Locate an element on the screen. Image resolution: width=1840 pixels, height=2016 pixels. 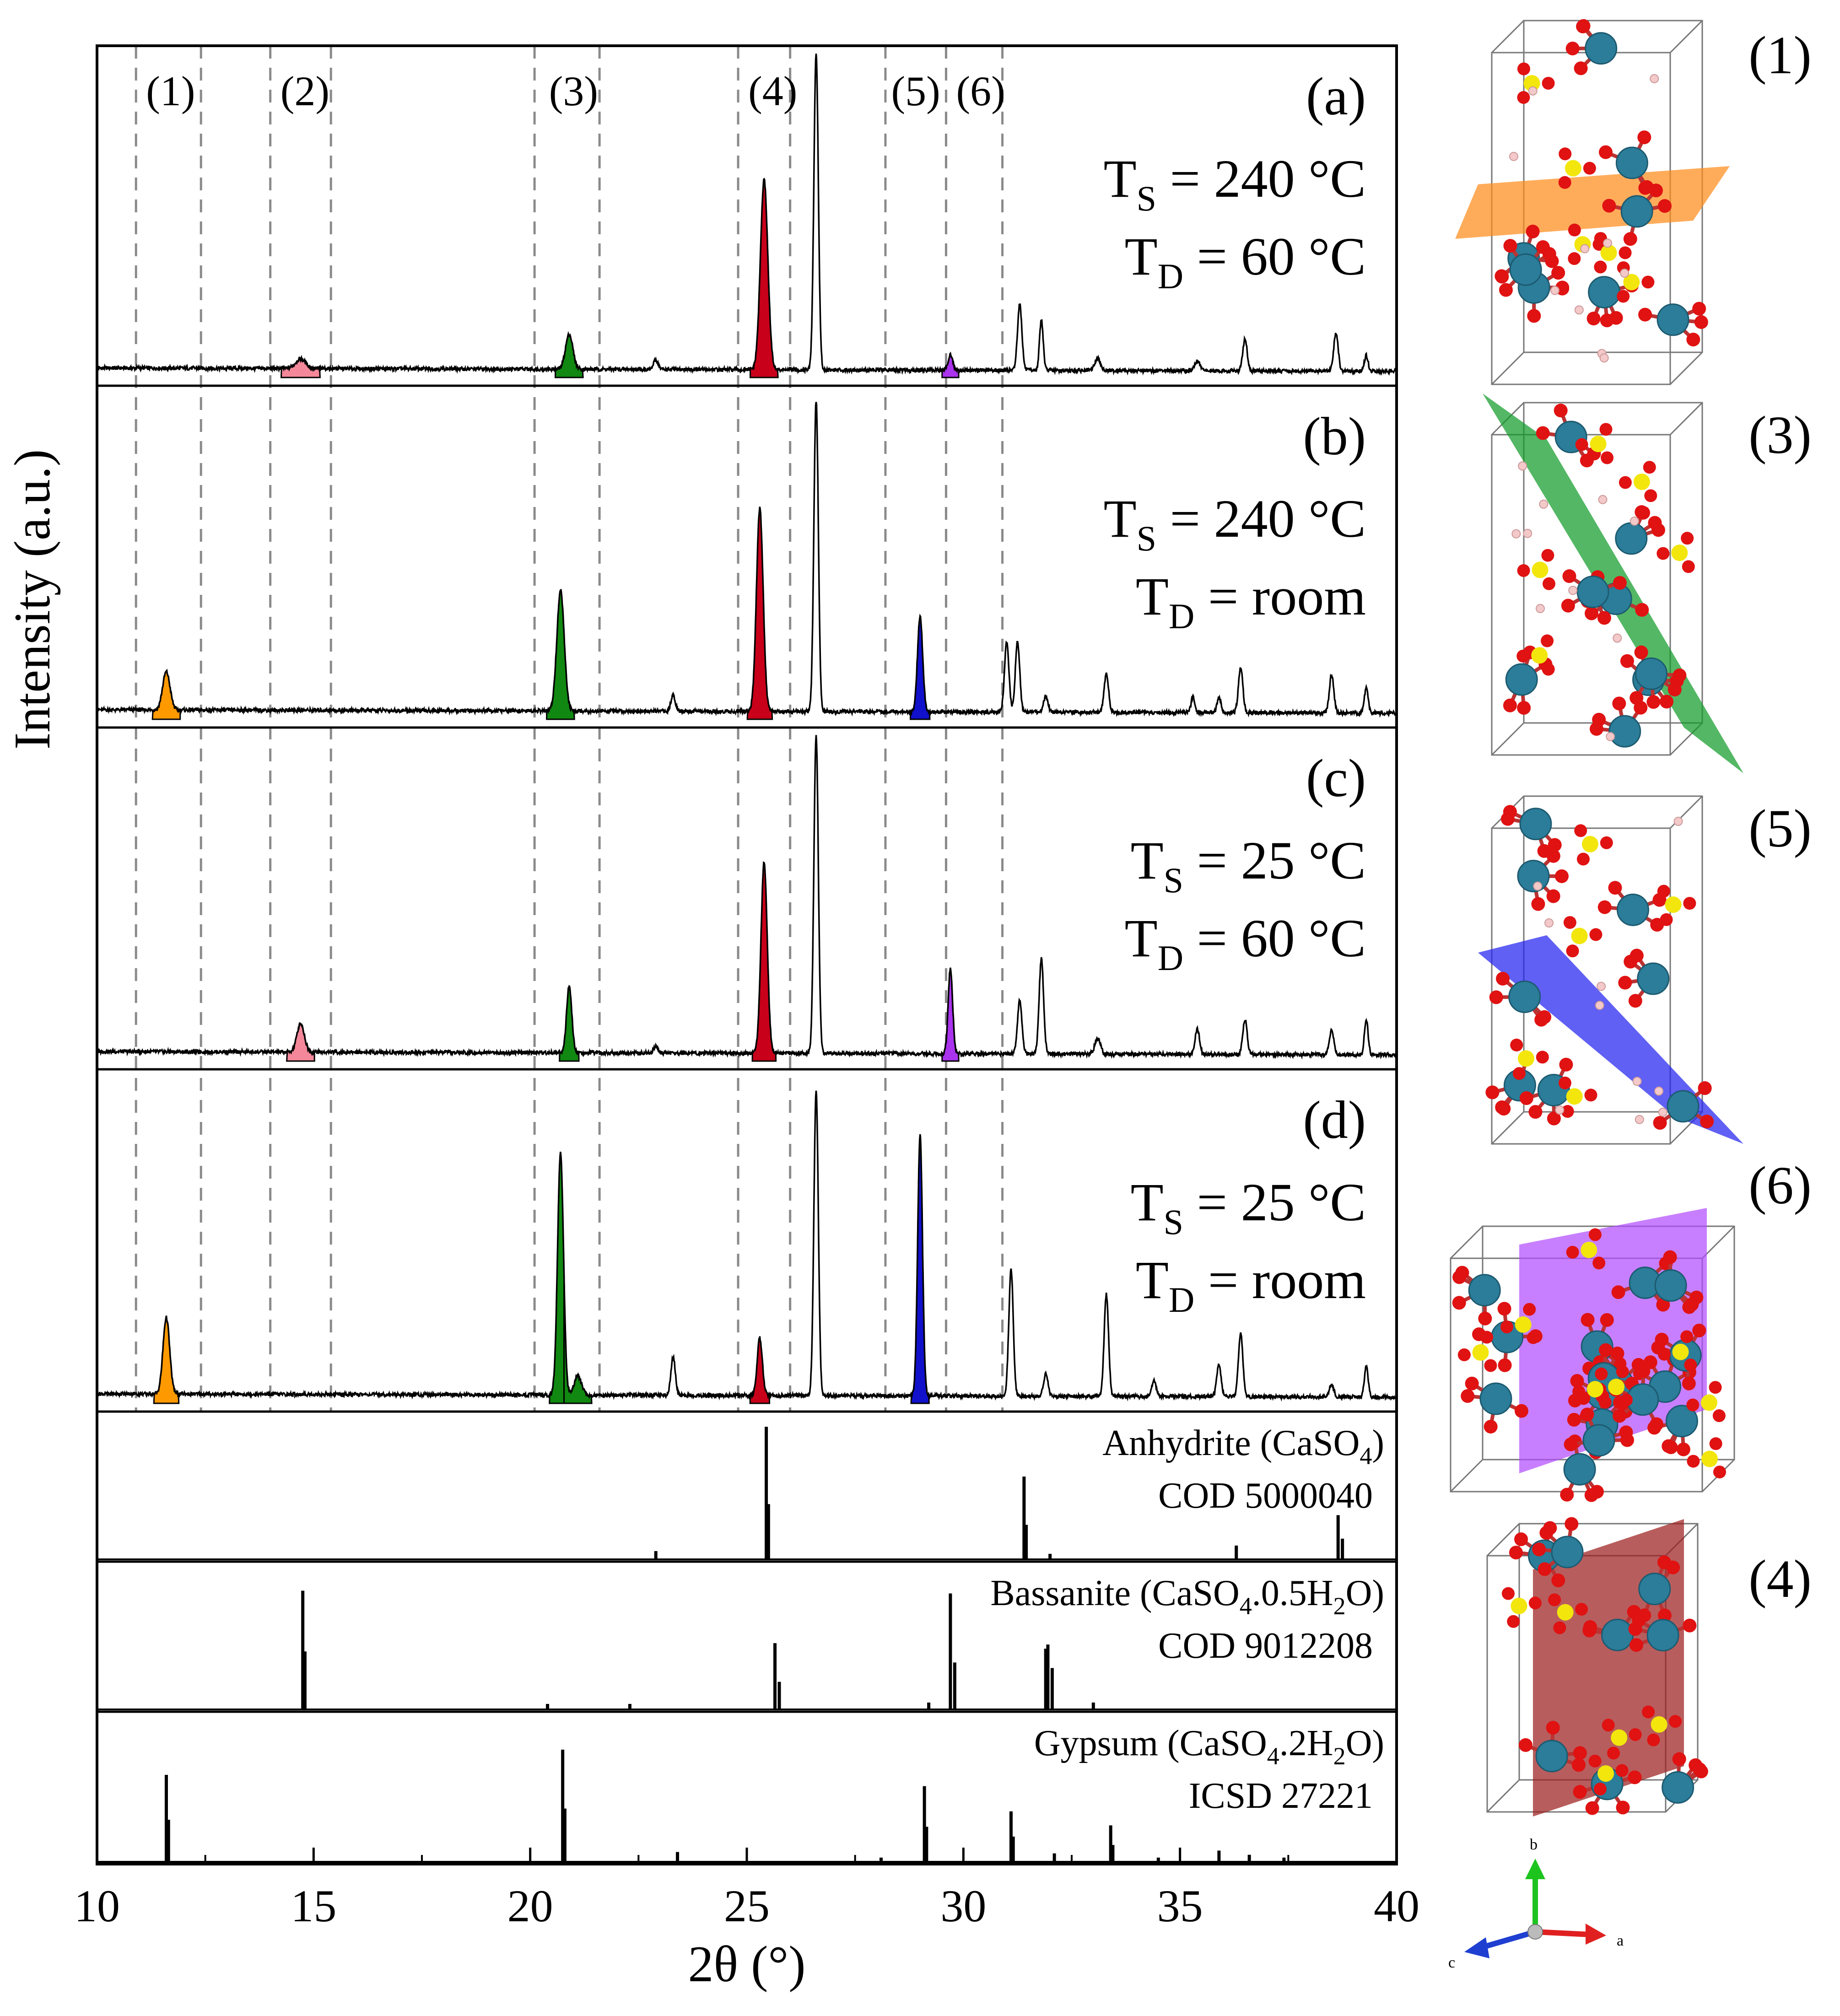
reference-code: ICSD 27221 is located at coordinates (1281, 1796).